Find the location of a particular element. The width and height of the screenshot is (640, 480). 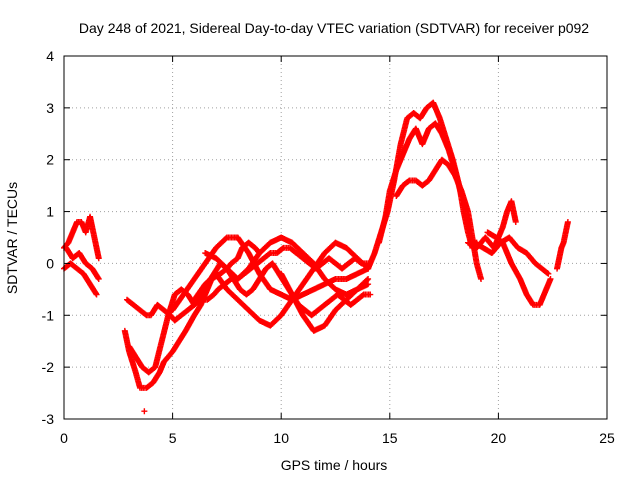

x-tick-label: 20 is located at coordinates (499, 438).